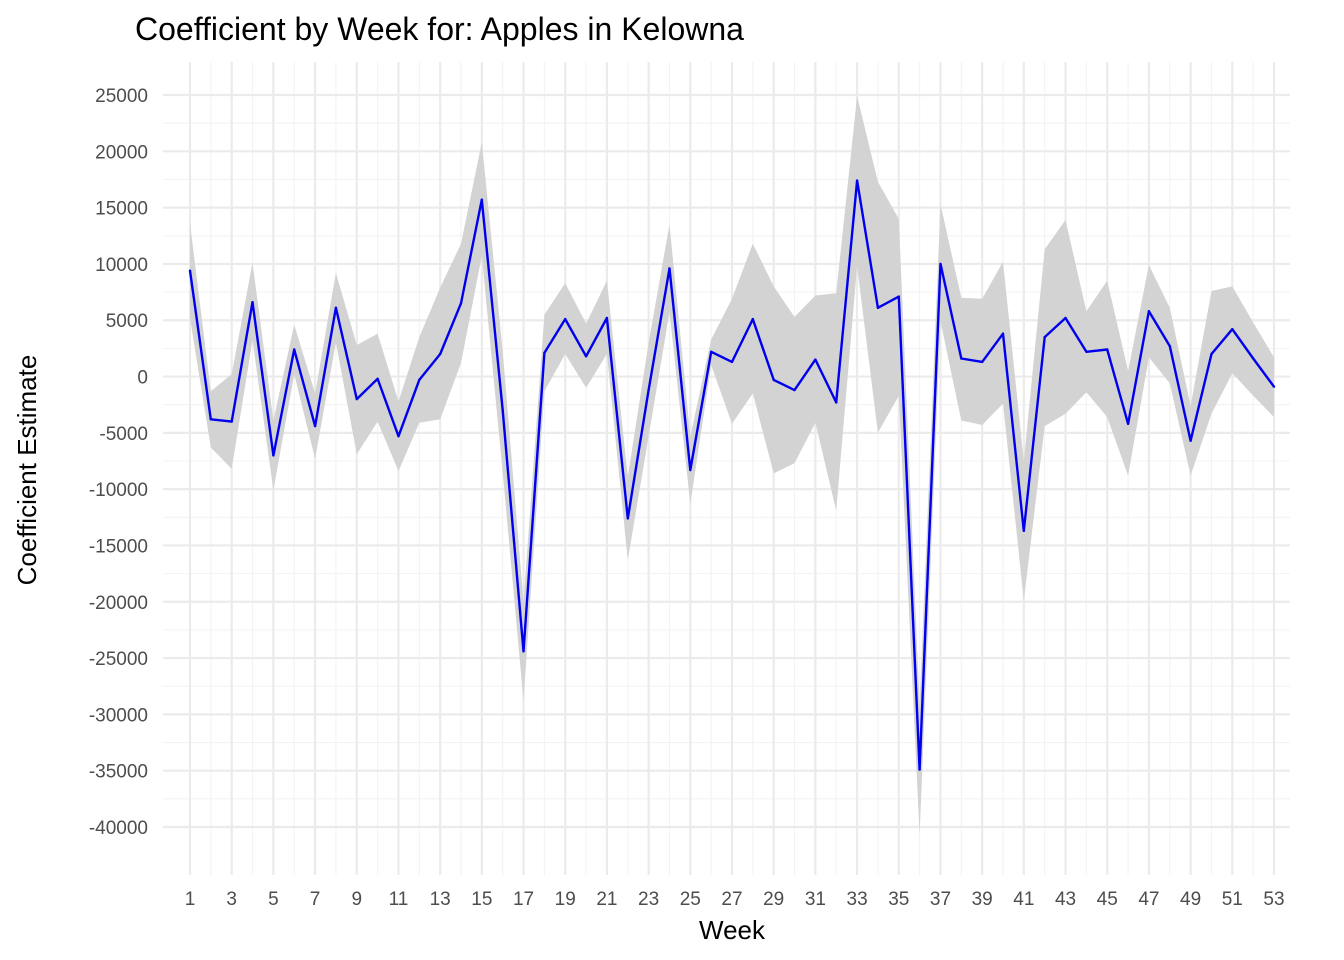 The image size is (1344, 960). What do you see at coordinates (481, 899) in the screenshot?
I see `x-tick-label: 15` at bounding box center [481, 899].